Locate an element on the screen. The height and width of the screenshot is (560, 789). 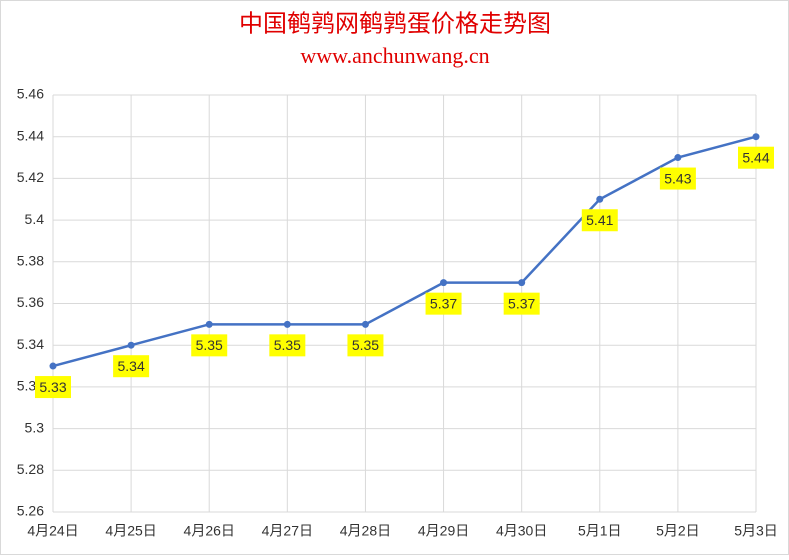
y-tick-label: 5.36 is located at coordinates (30, 302).